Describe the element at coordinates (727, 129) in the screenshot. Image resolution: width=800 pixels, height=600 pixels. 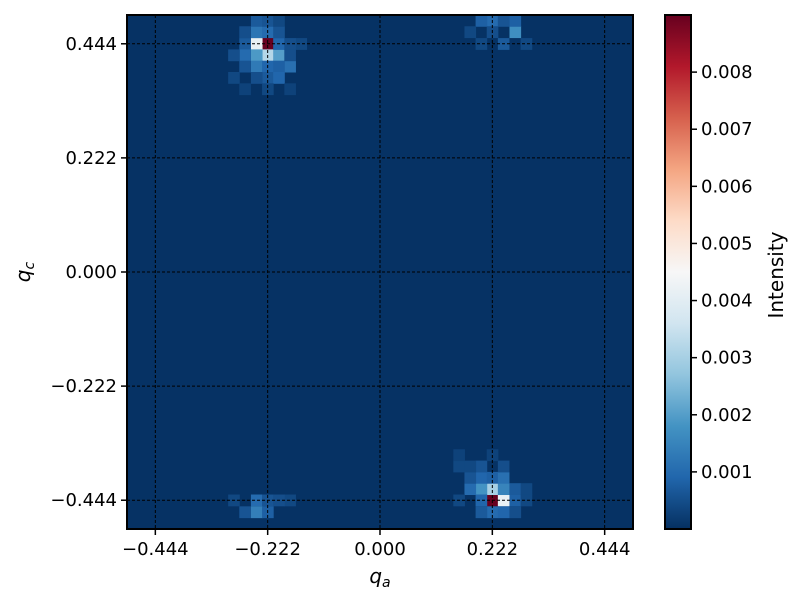
I see `colorbar-tick-label: 0.007` at that location.